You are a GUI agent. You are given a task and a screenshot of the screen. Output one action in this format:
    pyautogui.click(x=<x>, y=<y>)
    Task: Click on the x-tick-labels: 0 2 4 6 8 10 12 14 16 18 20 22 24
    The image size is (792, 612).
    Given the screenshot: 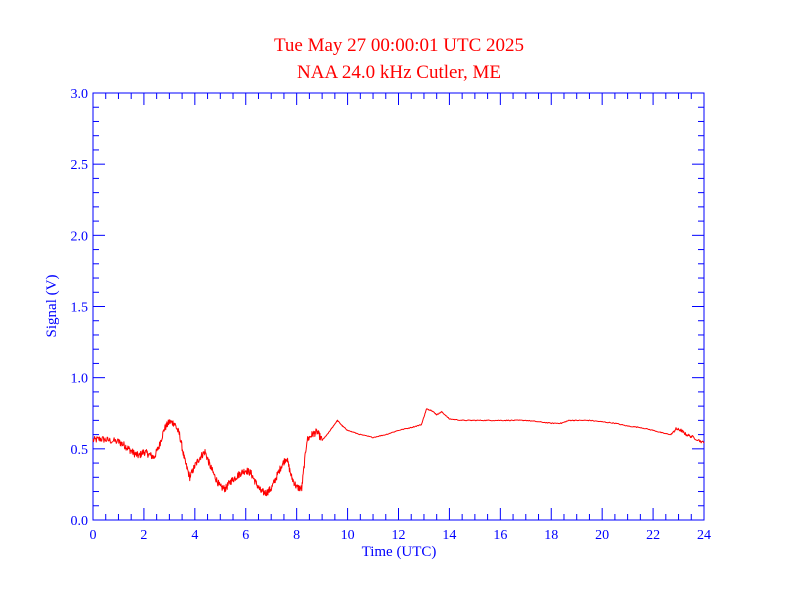 What is the action you would take?
    pyautogui.click(x=401, y=535)
    